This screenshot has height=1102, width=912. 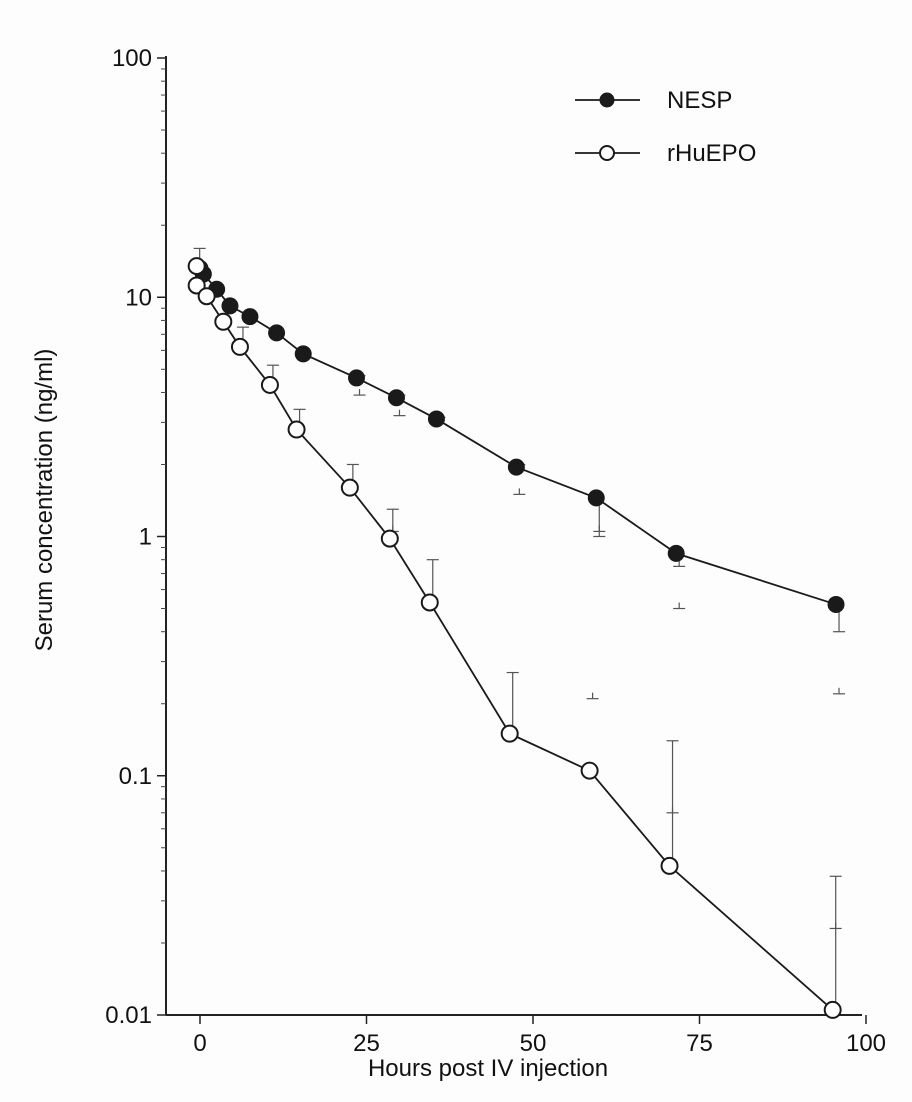 I want to click on y-tick-label: 1, so click(x=145, y=537).